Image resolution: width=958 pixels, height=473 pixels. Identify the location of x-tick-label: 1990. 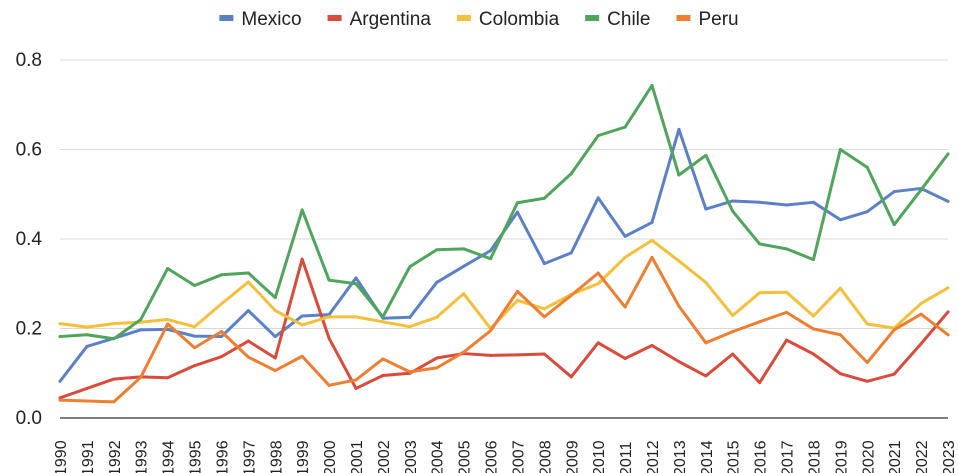
(61, 456).